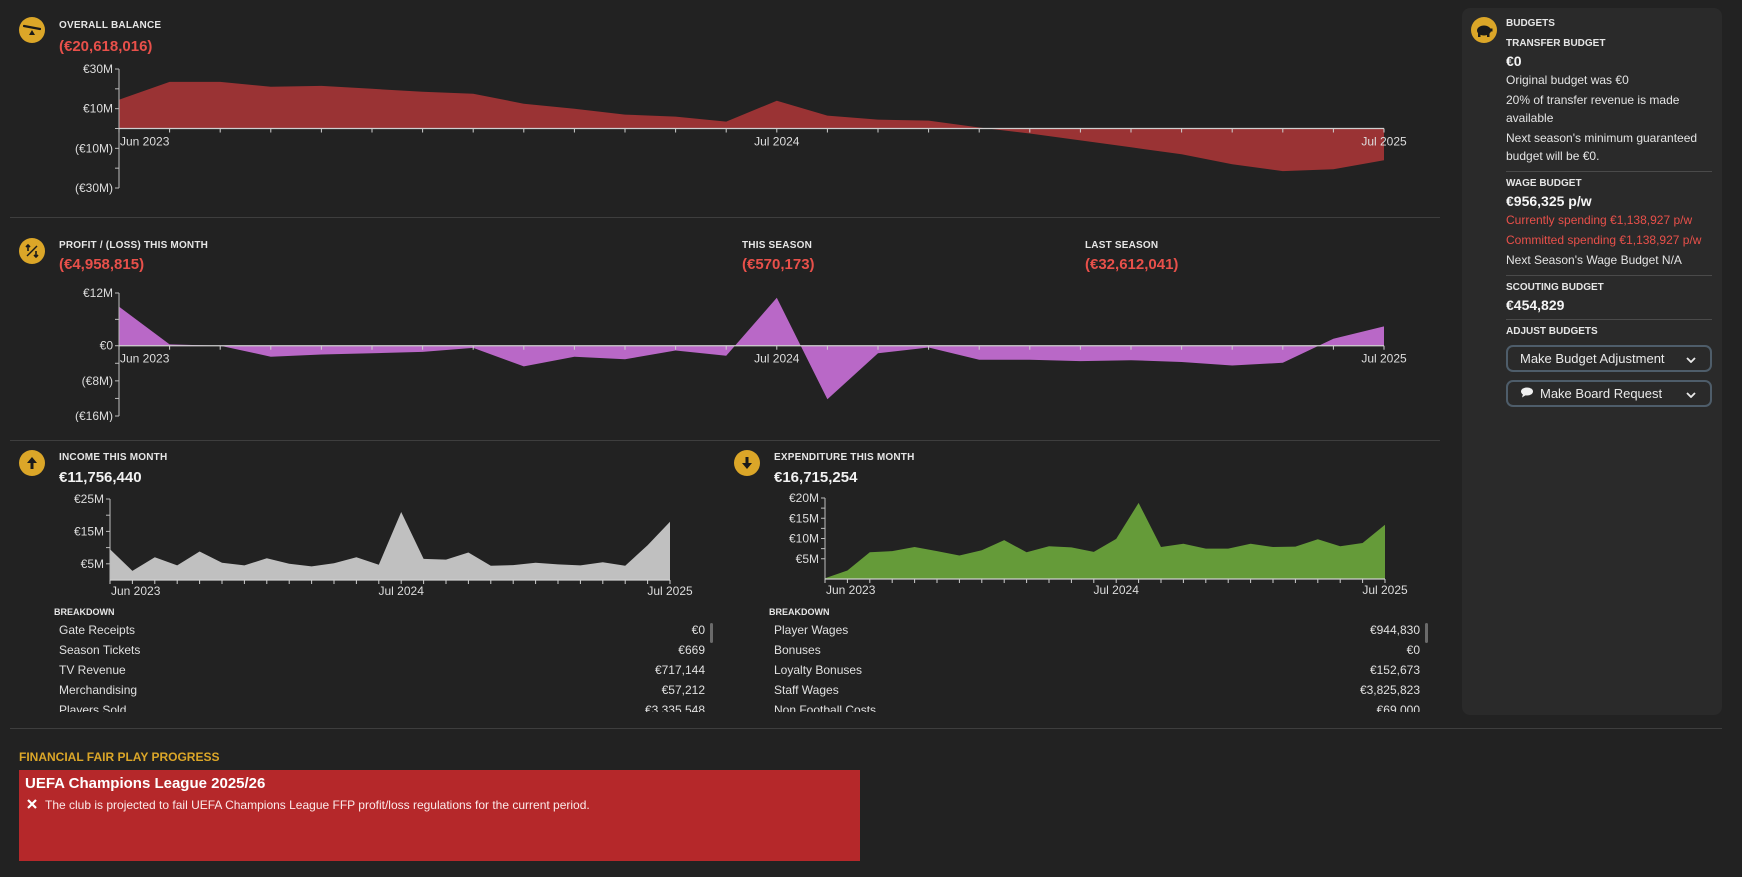 Image resolution: width=1742 pixels, height=877 pixels. Describe the element at coordinates (145, 783) in the screenshot. I see `ffp-competition: UEFA Champions League 2025/26` at that location.